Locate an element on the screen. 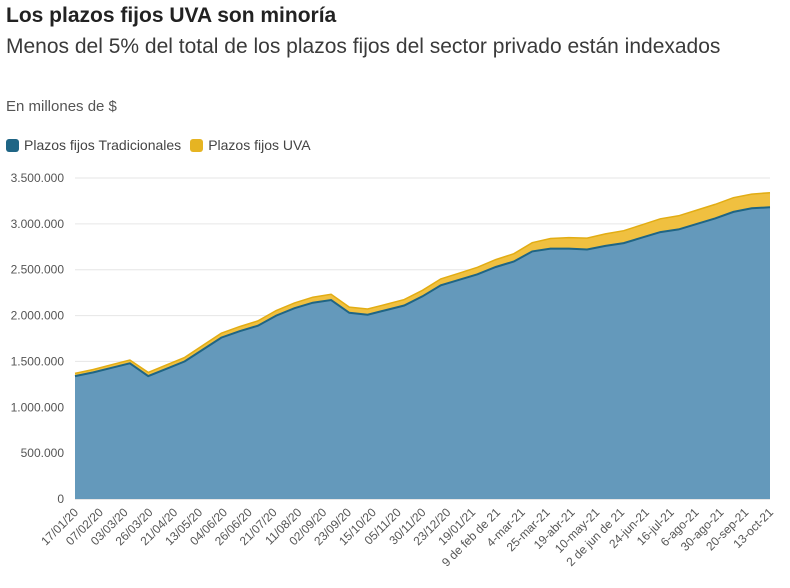  legend-item-traditional: Plazos fijos Tradicionales is located at coordinates (93, 145).